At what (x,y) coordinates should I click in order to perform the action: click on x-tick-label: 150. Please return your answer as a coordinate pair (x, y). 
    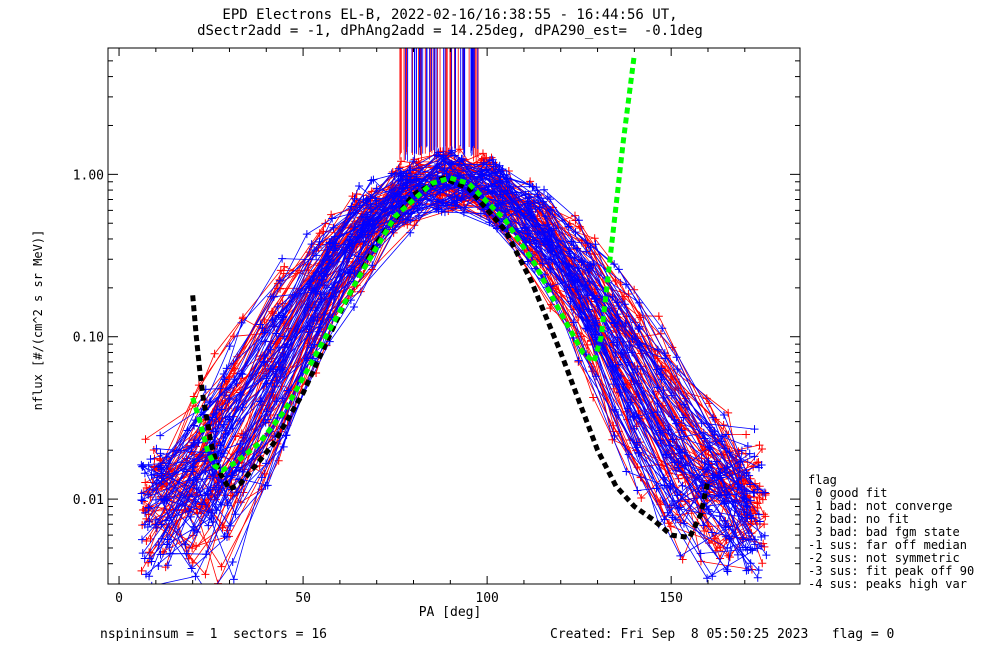
    Looking at the image, I should click on (670, 598).